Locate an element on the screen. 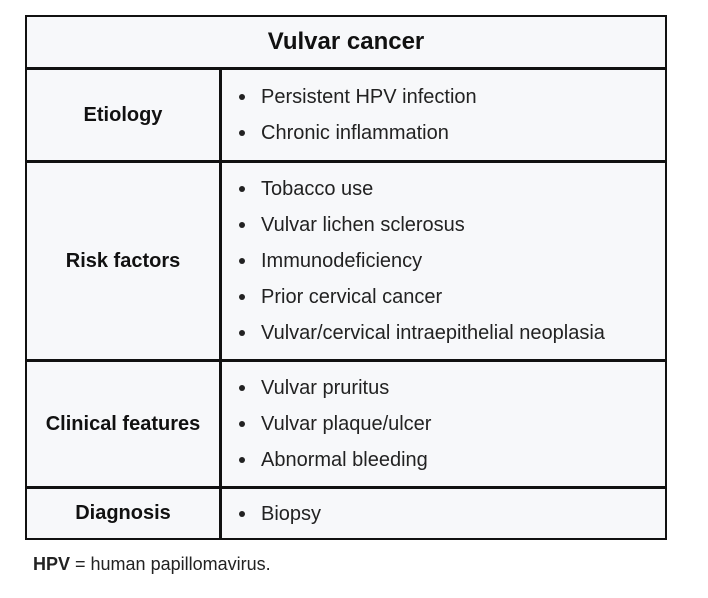 This screenshot has height=598, width=708. footnote: HPV = human papillomavirus. is located at coordinates (152, 564).